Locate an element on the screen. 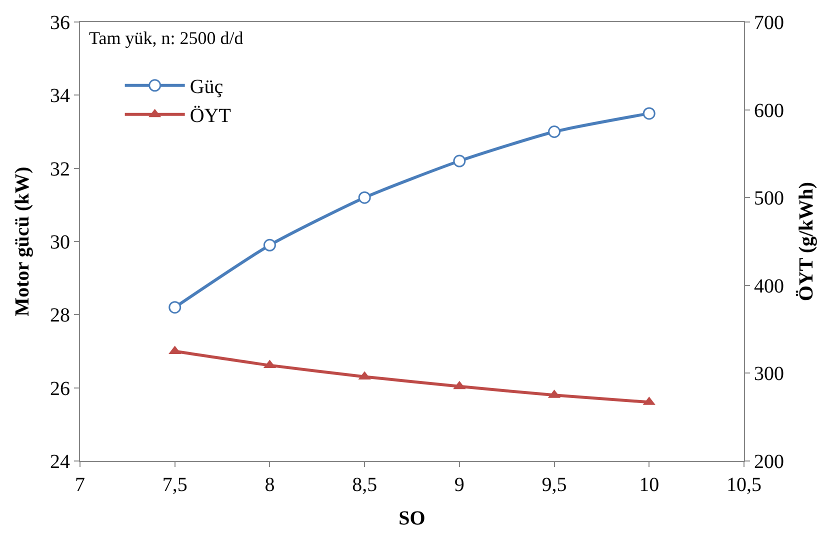 The width and height of the screenshot is (834, 537). y2-tick-label: 400 is located at coordinates (769, 286).